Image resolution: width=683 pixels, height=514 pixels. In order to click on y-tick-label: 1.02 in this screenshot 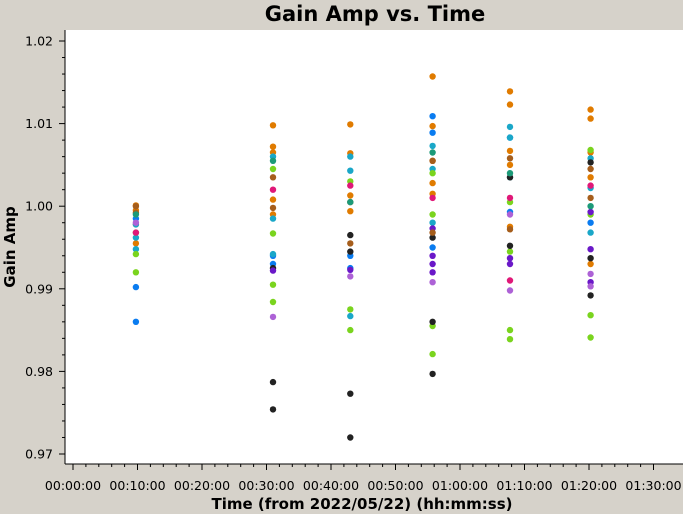, I will do `click(39, 41)`.